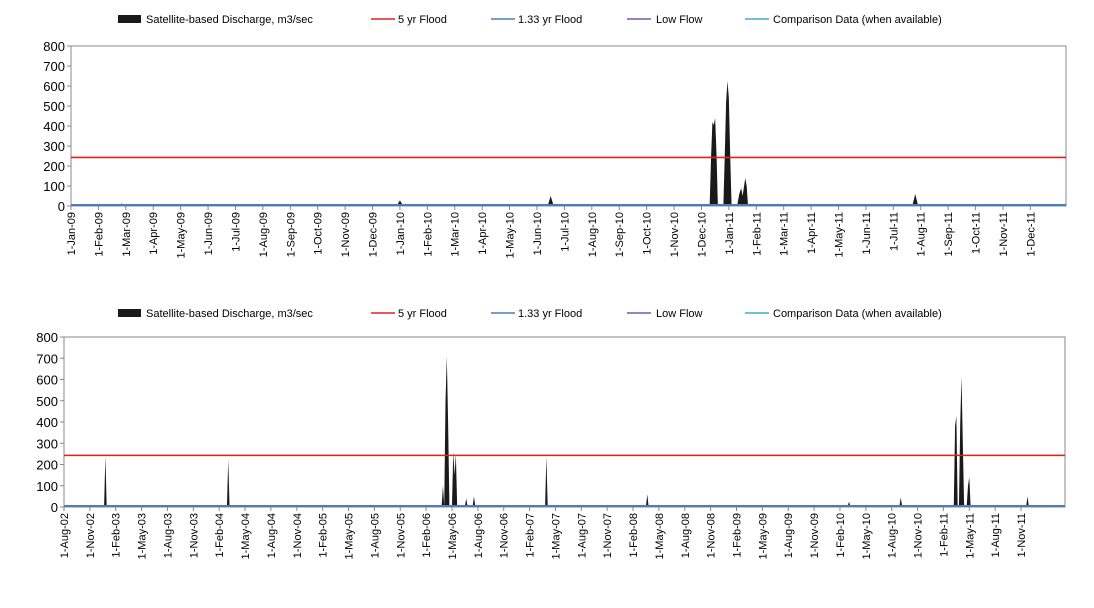 Image resolution: width=1094 pixels, height=608 pixels. What do you see at coordinates (538, 233) in the screenshot?
I see `x-tick-label: 1-Jun-10` at bounding box center [538, 233].